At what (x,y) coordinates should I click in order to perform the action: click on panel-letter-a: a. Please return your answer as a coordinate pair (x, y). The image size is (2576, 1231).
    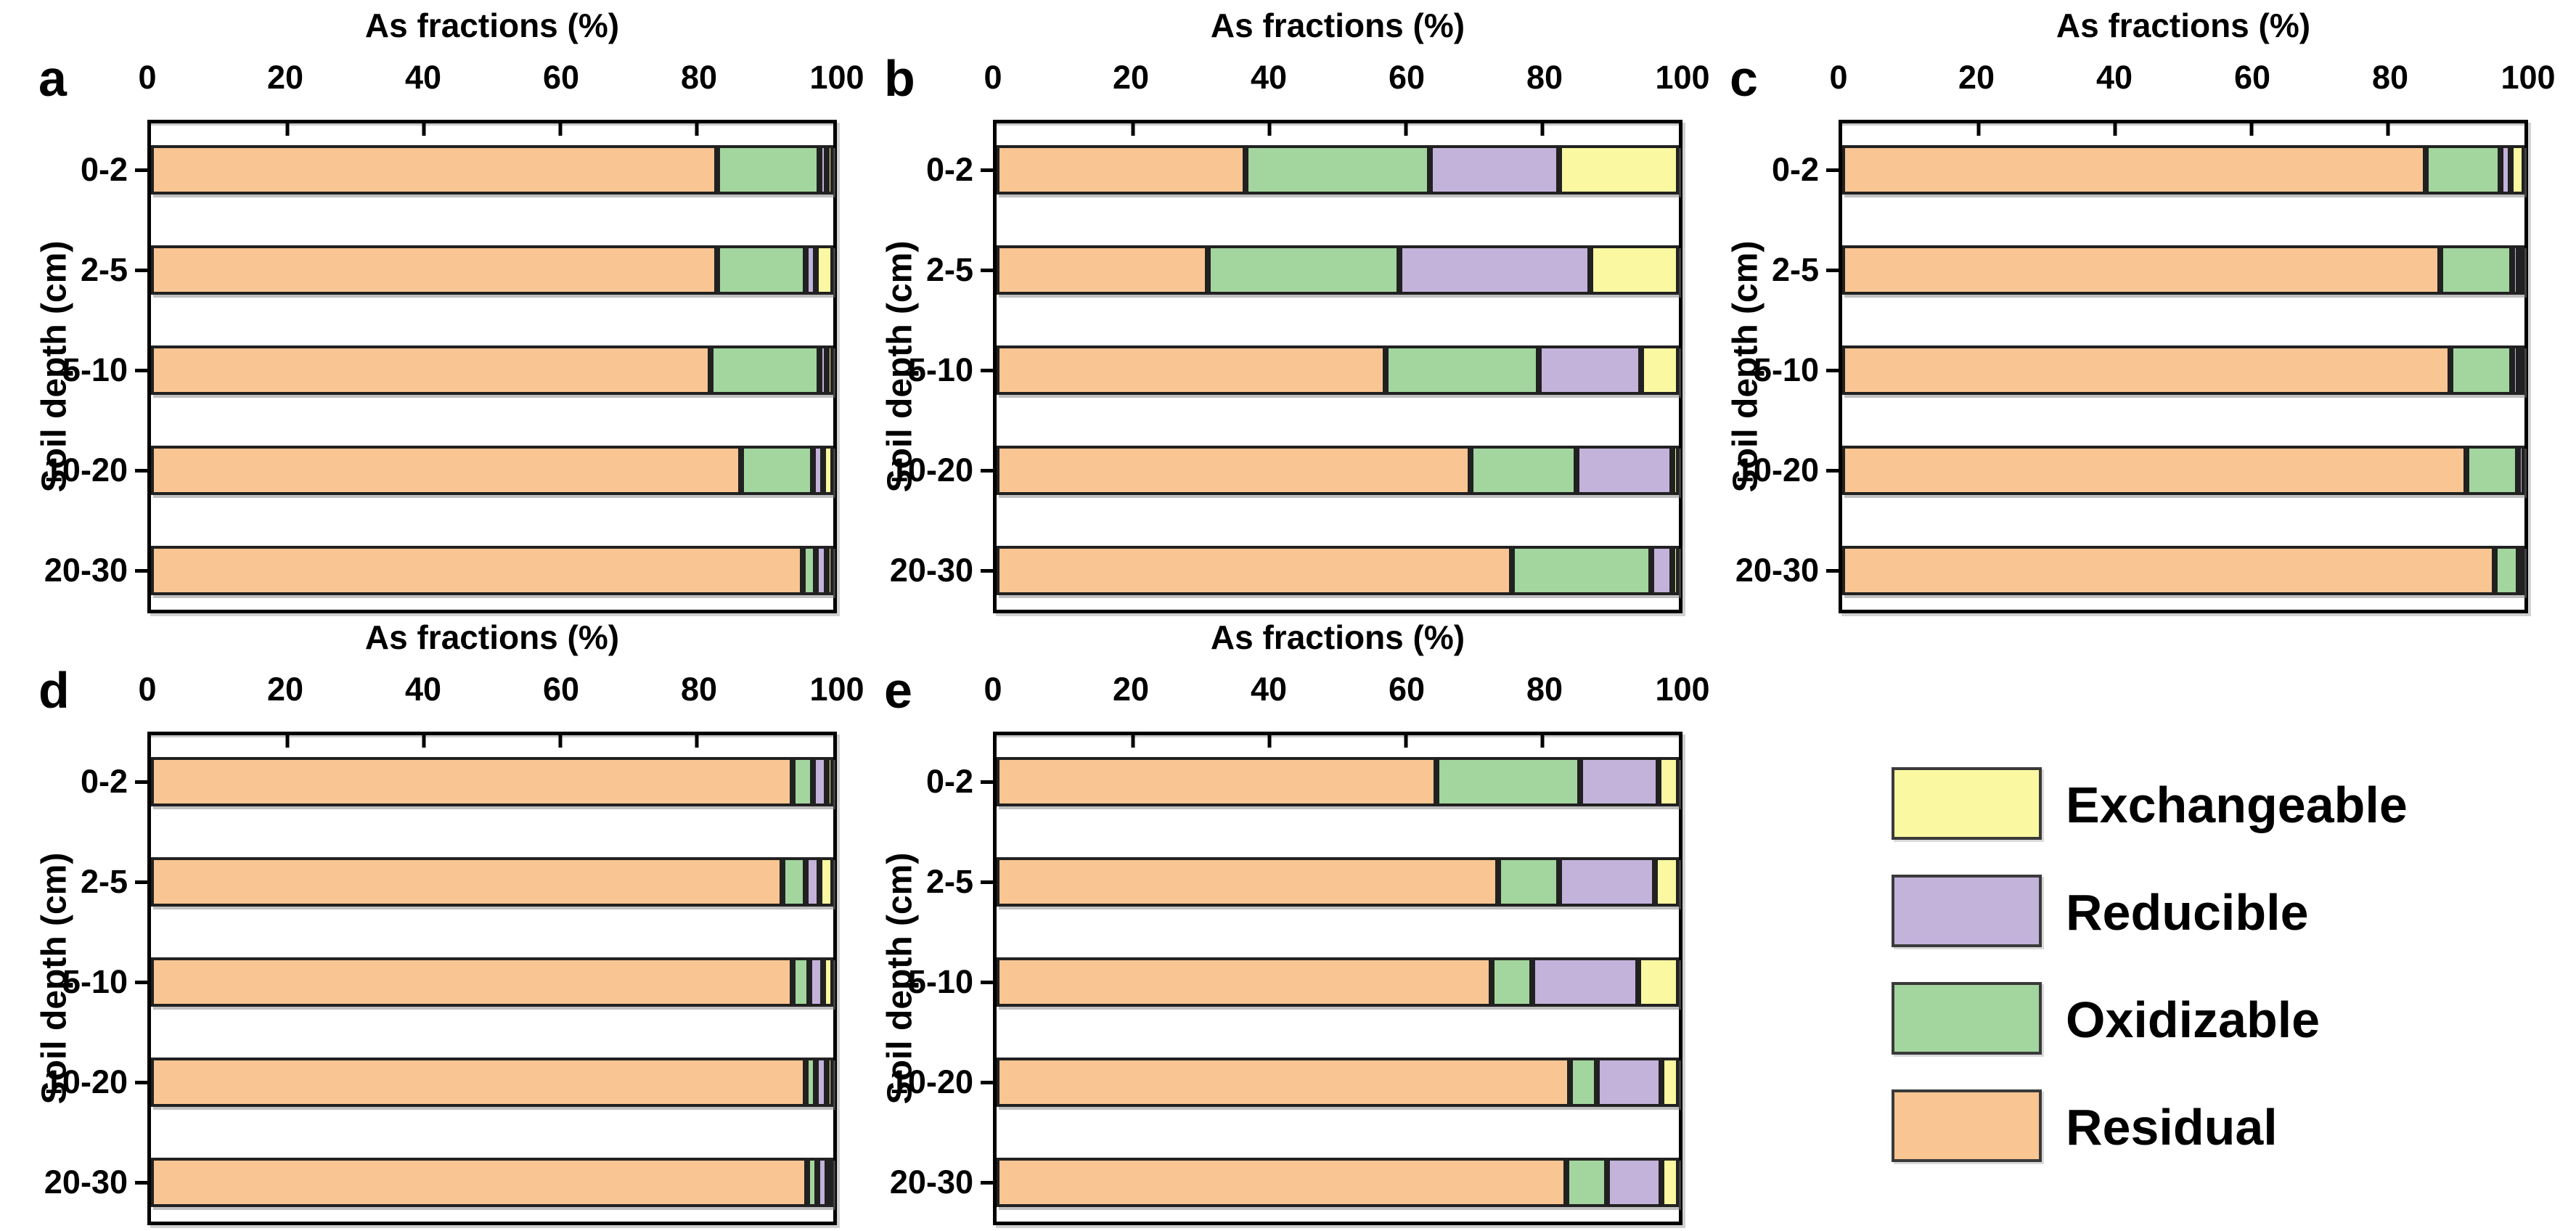
    Looking at the image, I should click on (53, 78).